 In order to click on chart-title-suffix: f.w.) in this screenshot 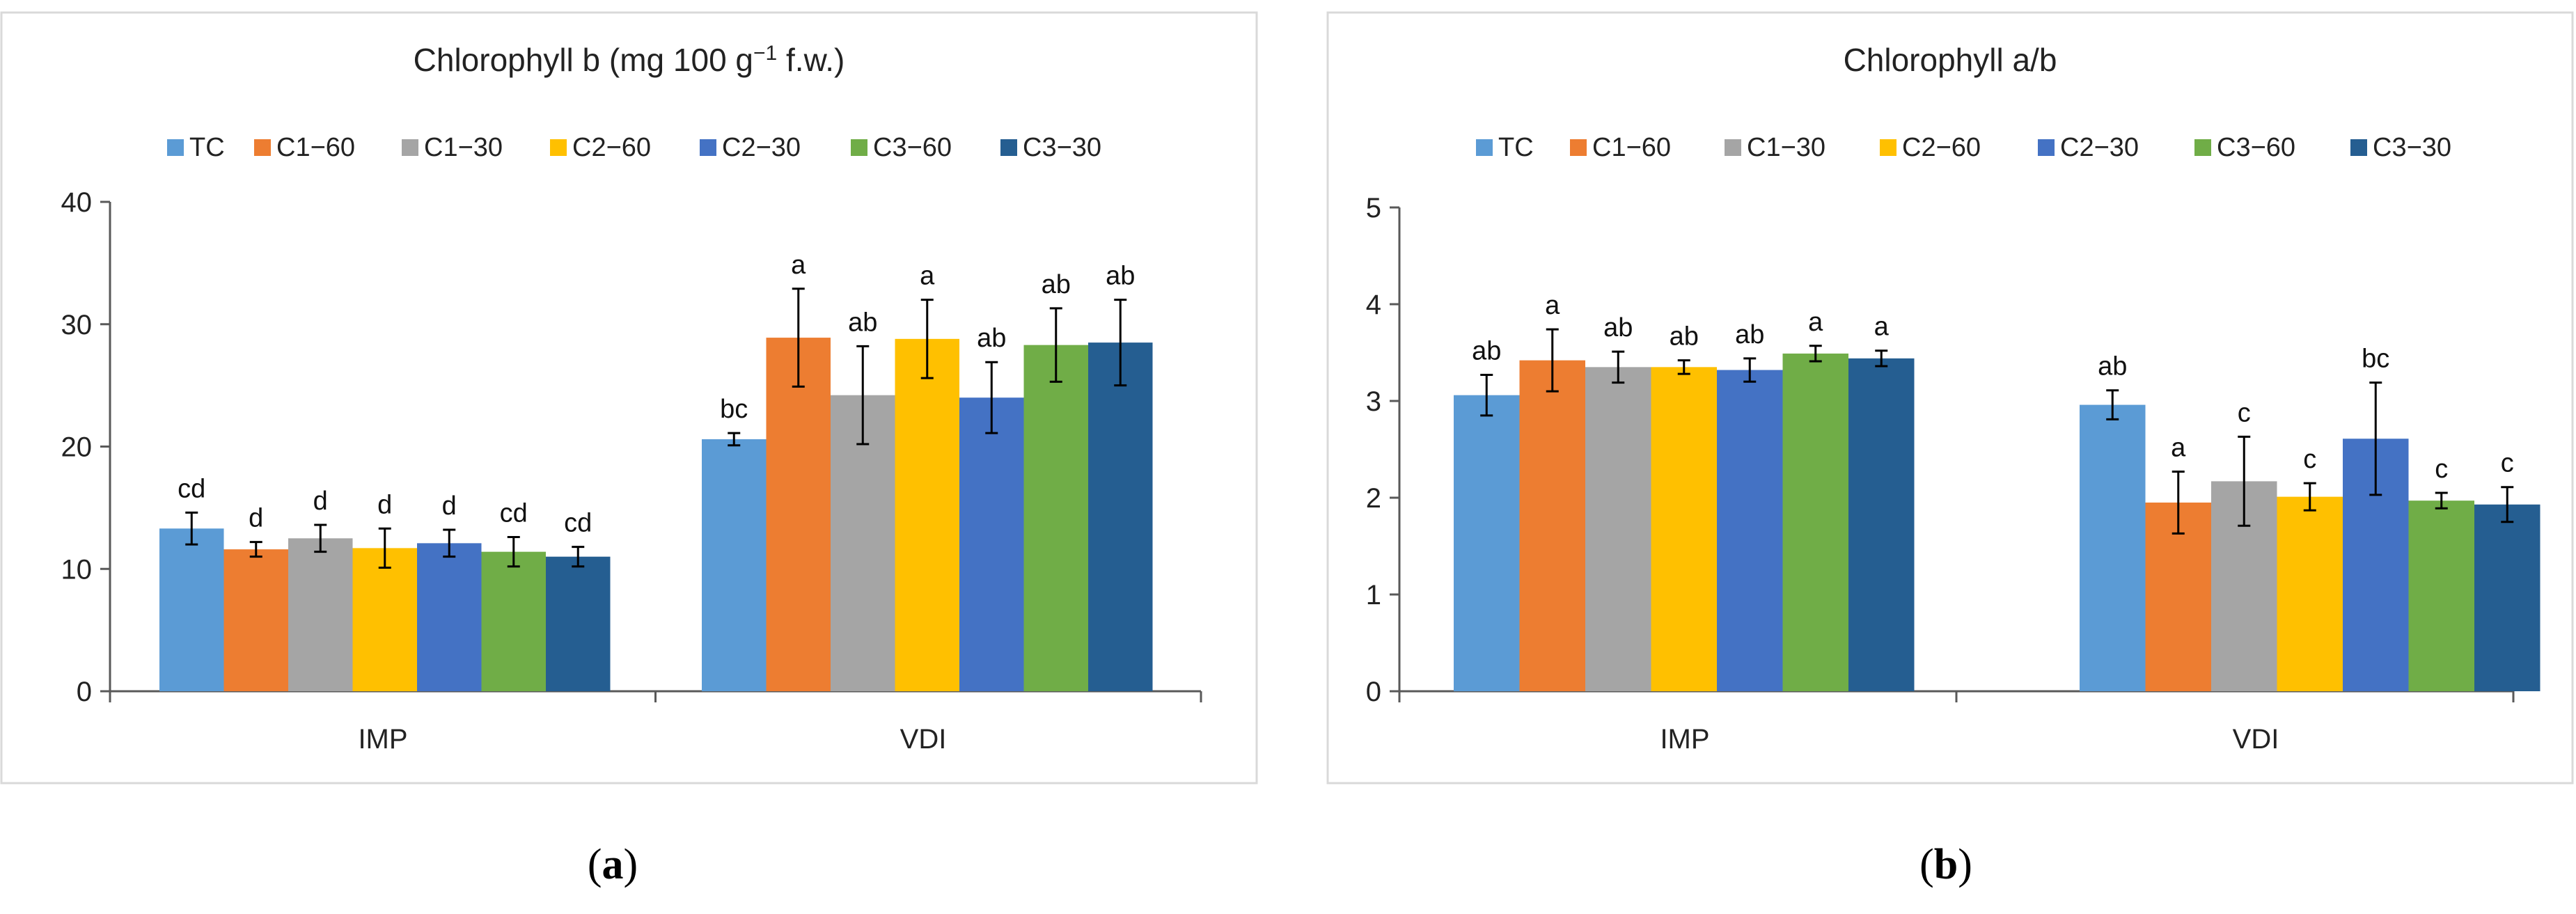, I will do `click(811, 60)`.